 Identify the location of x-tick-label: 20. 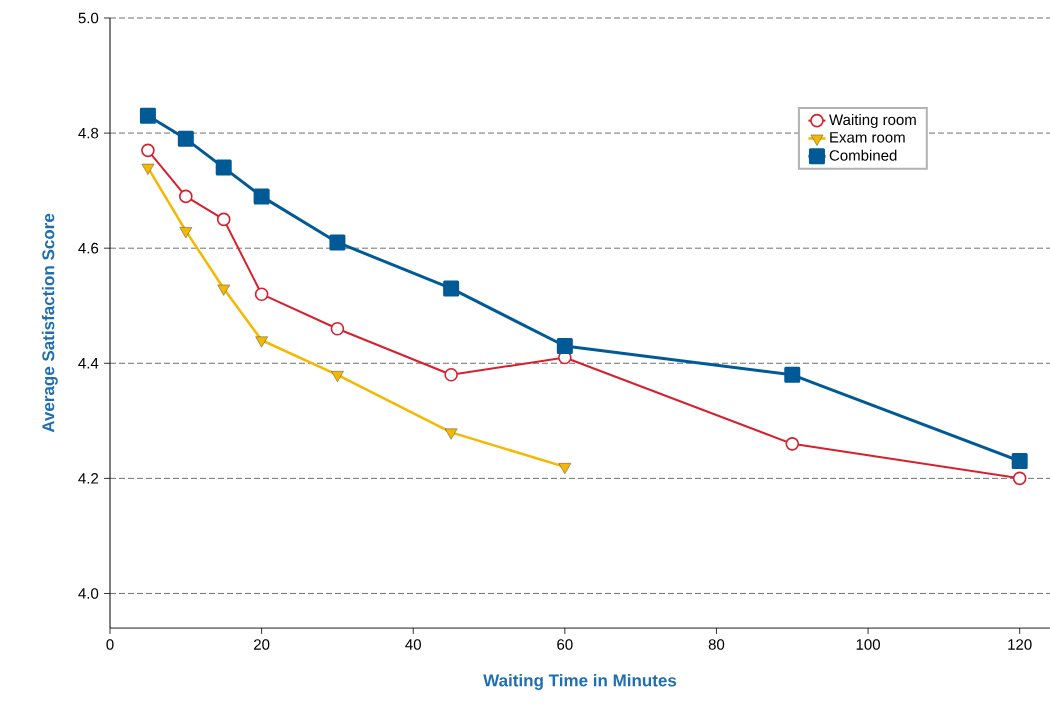
(262, 644).